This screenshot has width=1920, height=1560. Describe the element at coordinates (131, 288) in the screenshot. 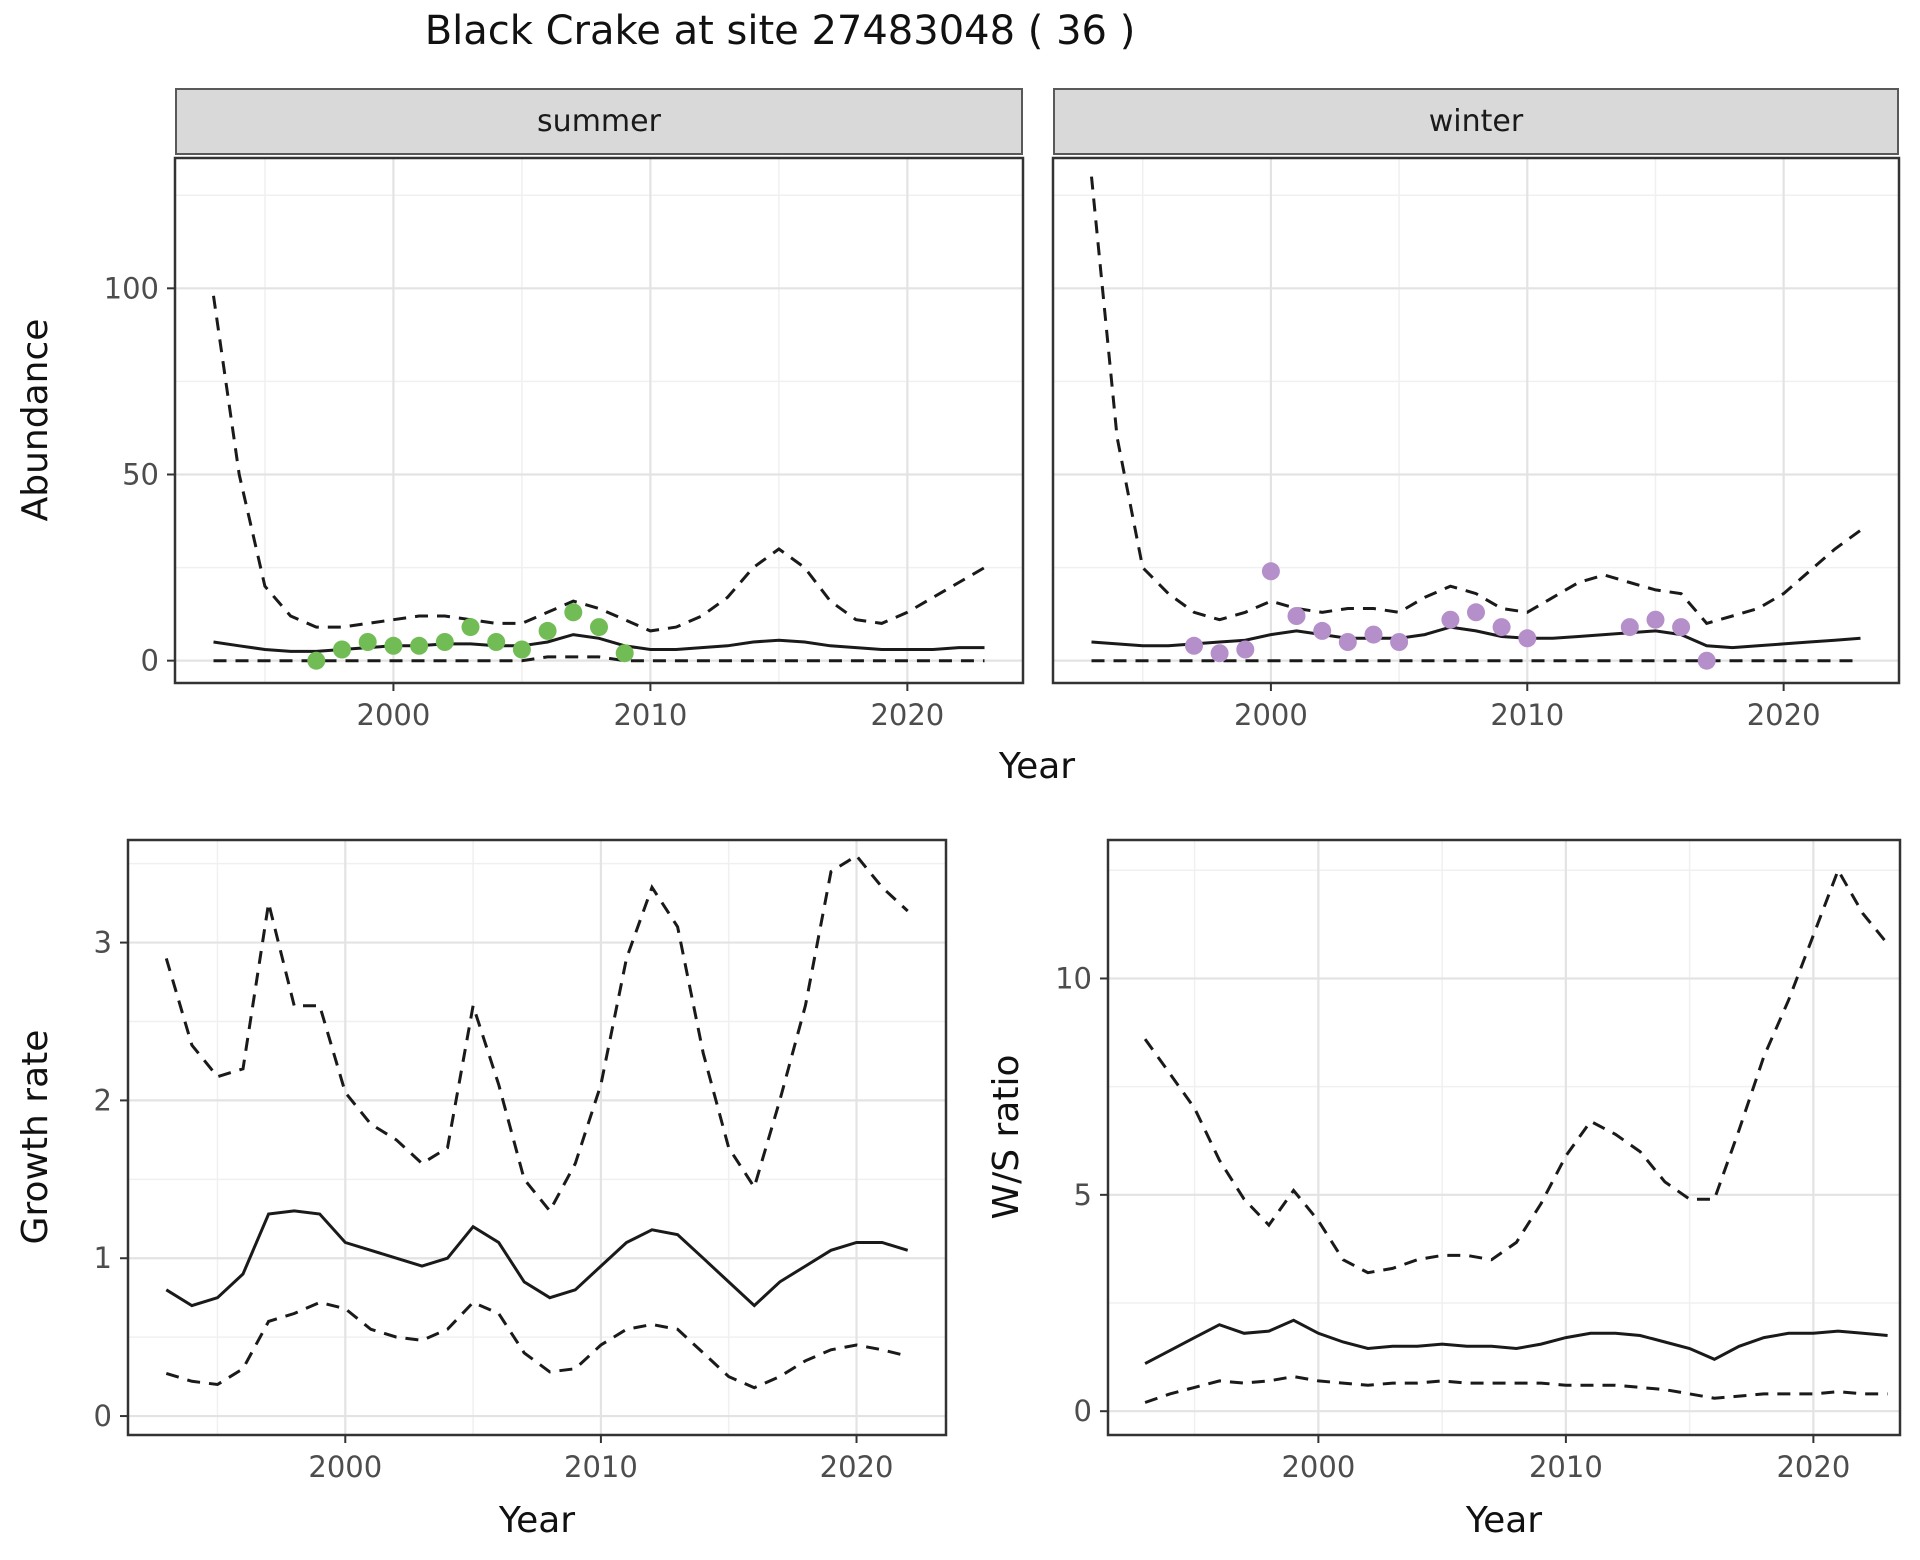

I see `svg-text: 100` at that location.